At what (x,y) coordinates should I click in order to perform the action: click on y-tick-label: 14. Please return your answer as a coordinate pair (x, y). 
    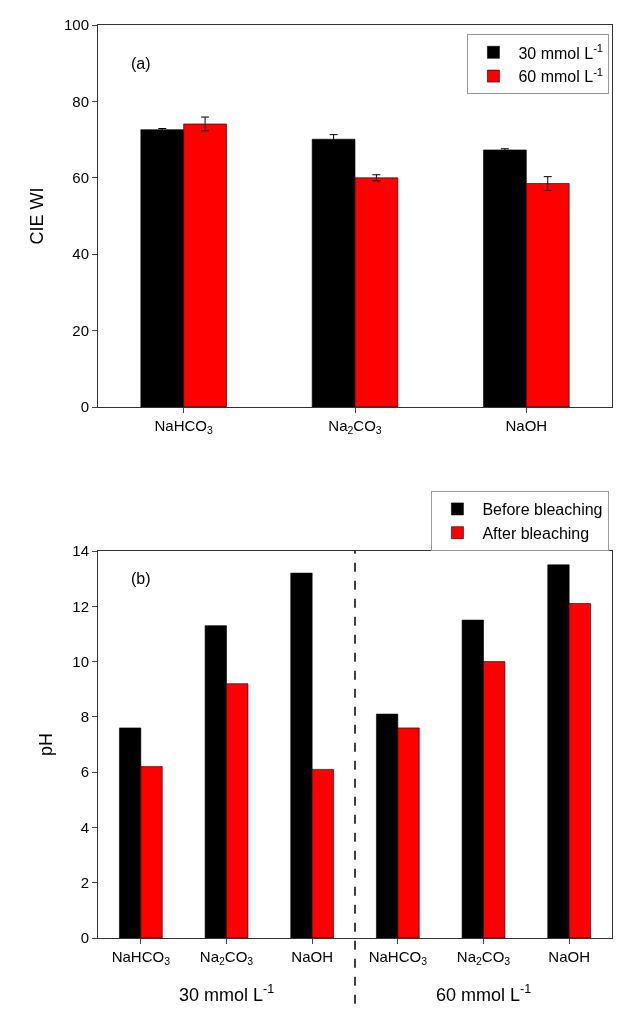
    Looking at the image, I should click on (80, 551).